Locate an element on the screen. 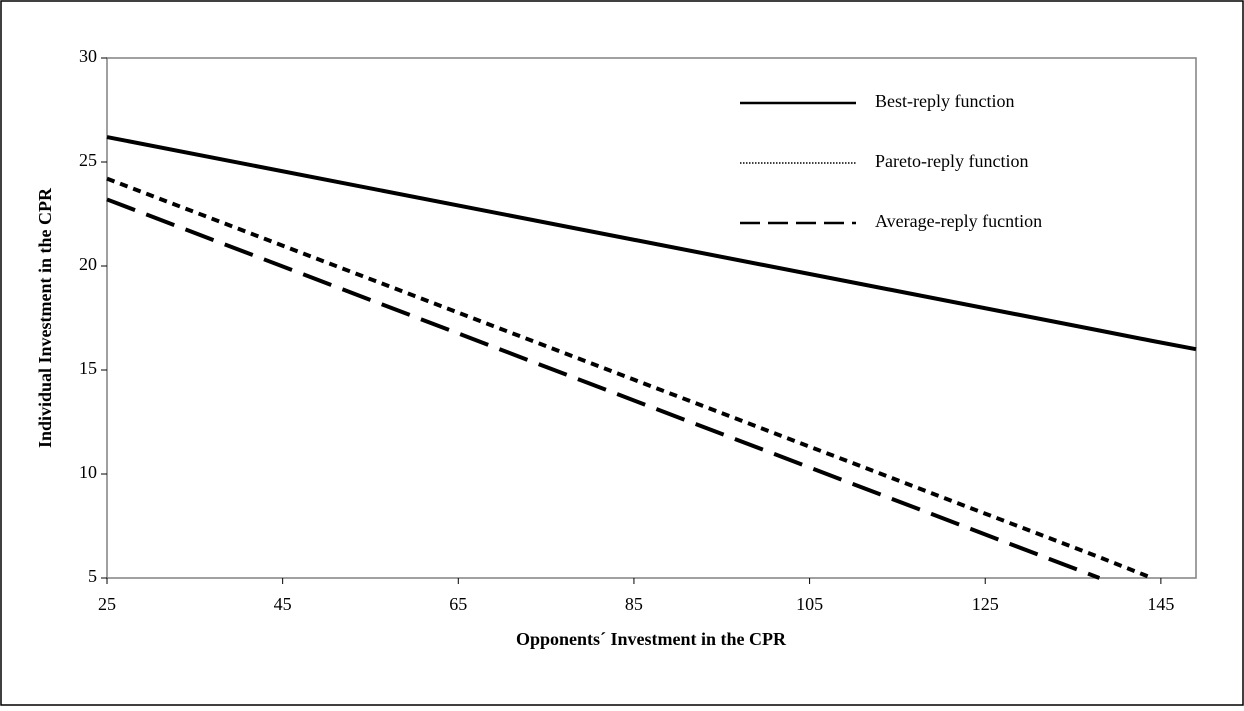  x-tick-label: 65 is located at coordinates (458, 604).